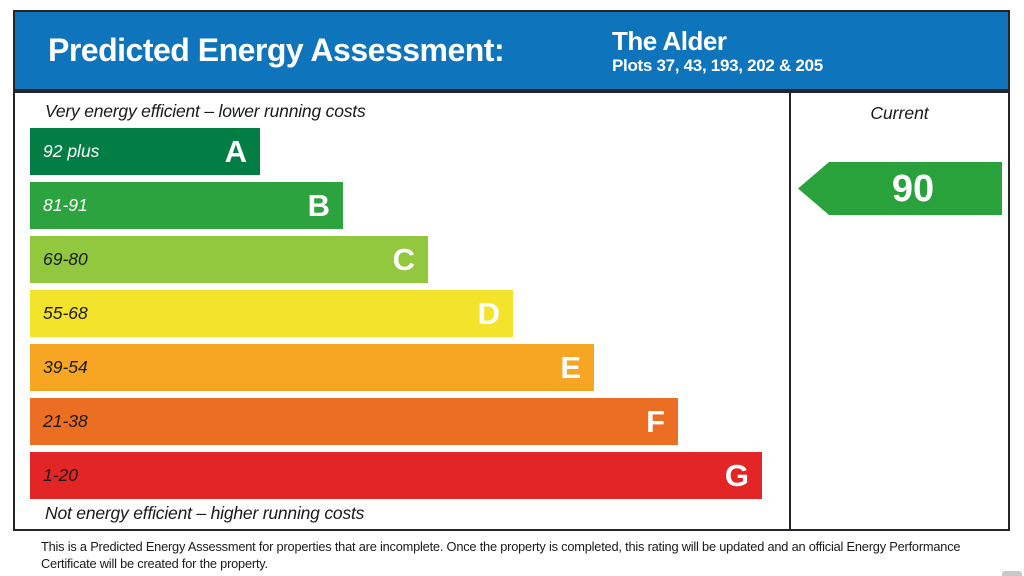 The image size is (1024, 576). Describe the element at coordinates (899, 113) in the screenshot. I see `current-column-header: Current` at that location.